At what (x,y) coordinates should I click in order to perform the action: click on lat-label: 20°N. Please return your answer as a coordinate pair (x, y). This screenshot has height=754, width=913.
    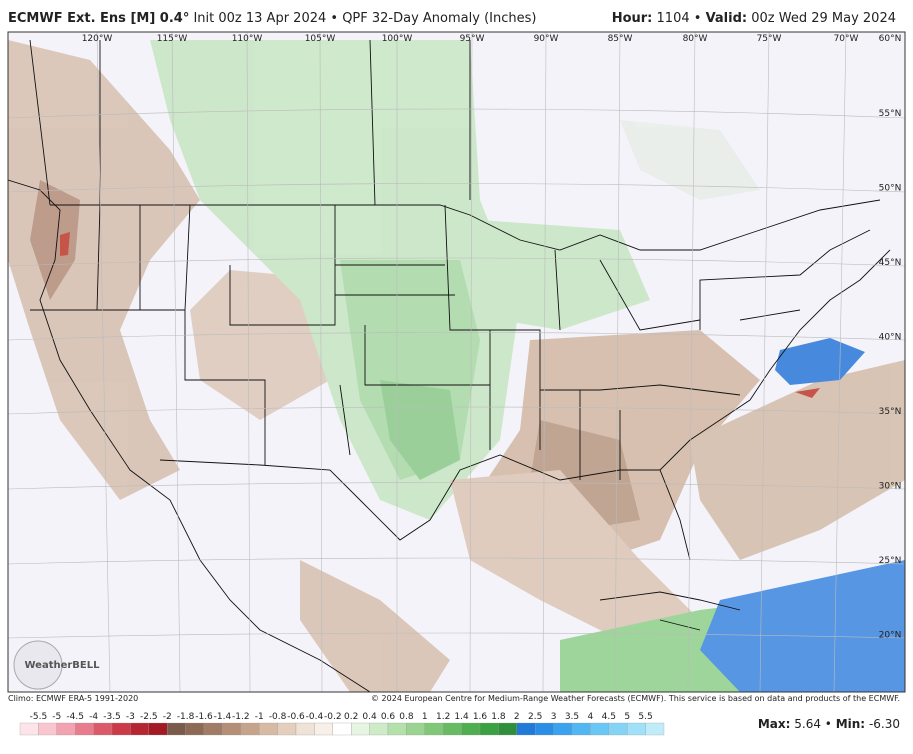
    Looking at the image, I should click on (890, 636).